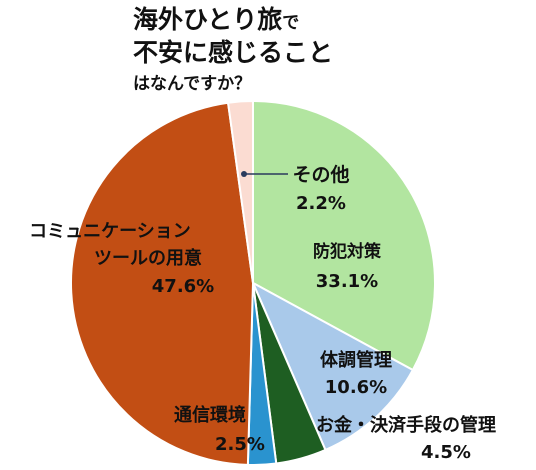 The height and width of the screenshot is (470, 536). Describe the element at coordinates (356, 360) in the screenshot. I see `label-taichou-name: 体調管理` at that location.